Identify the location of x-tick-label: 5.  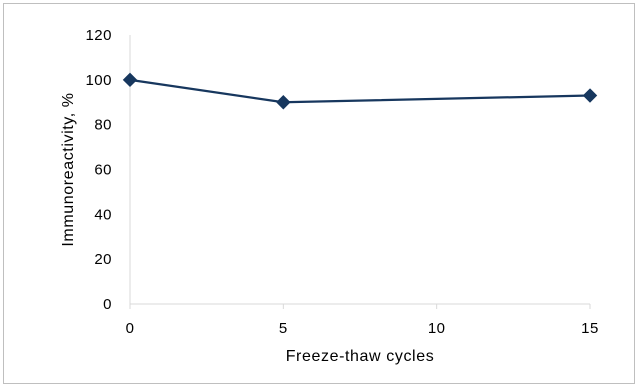
(283, 328).